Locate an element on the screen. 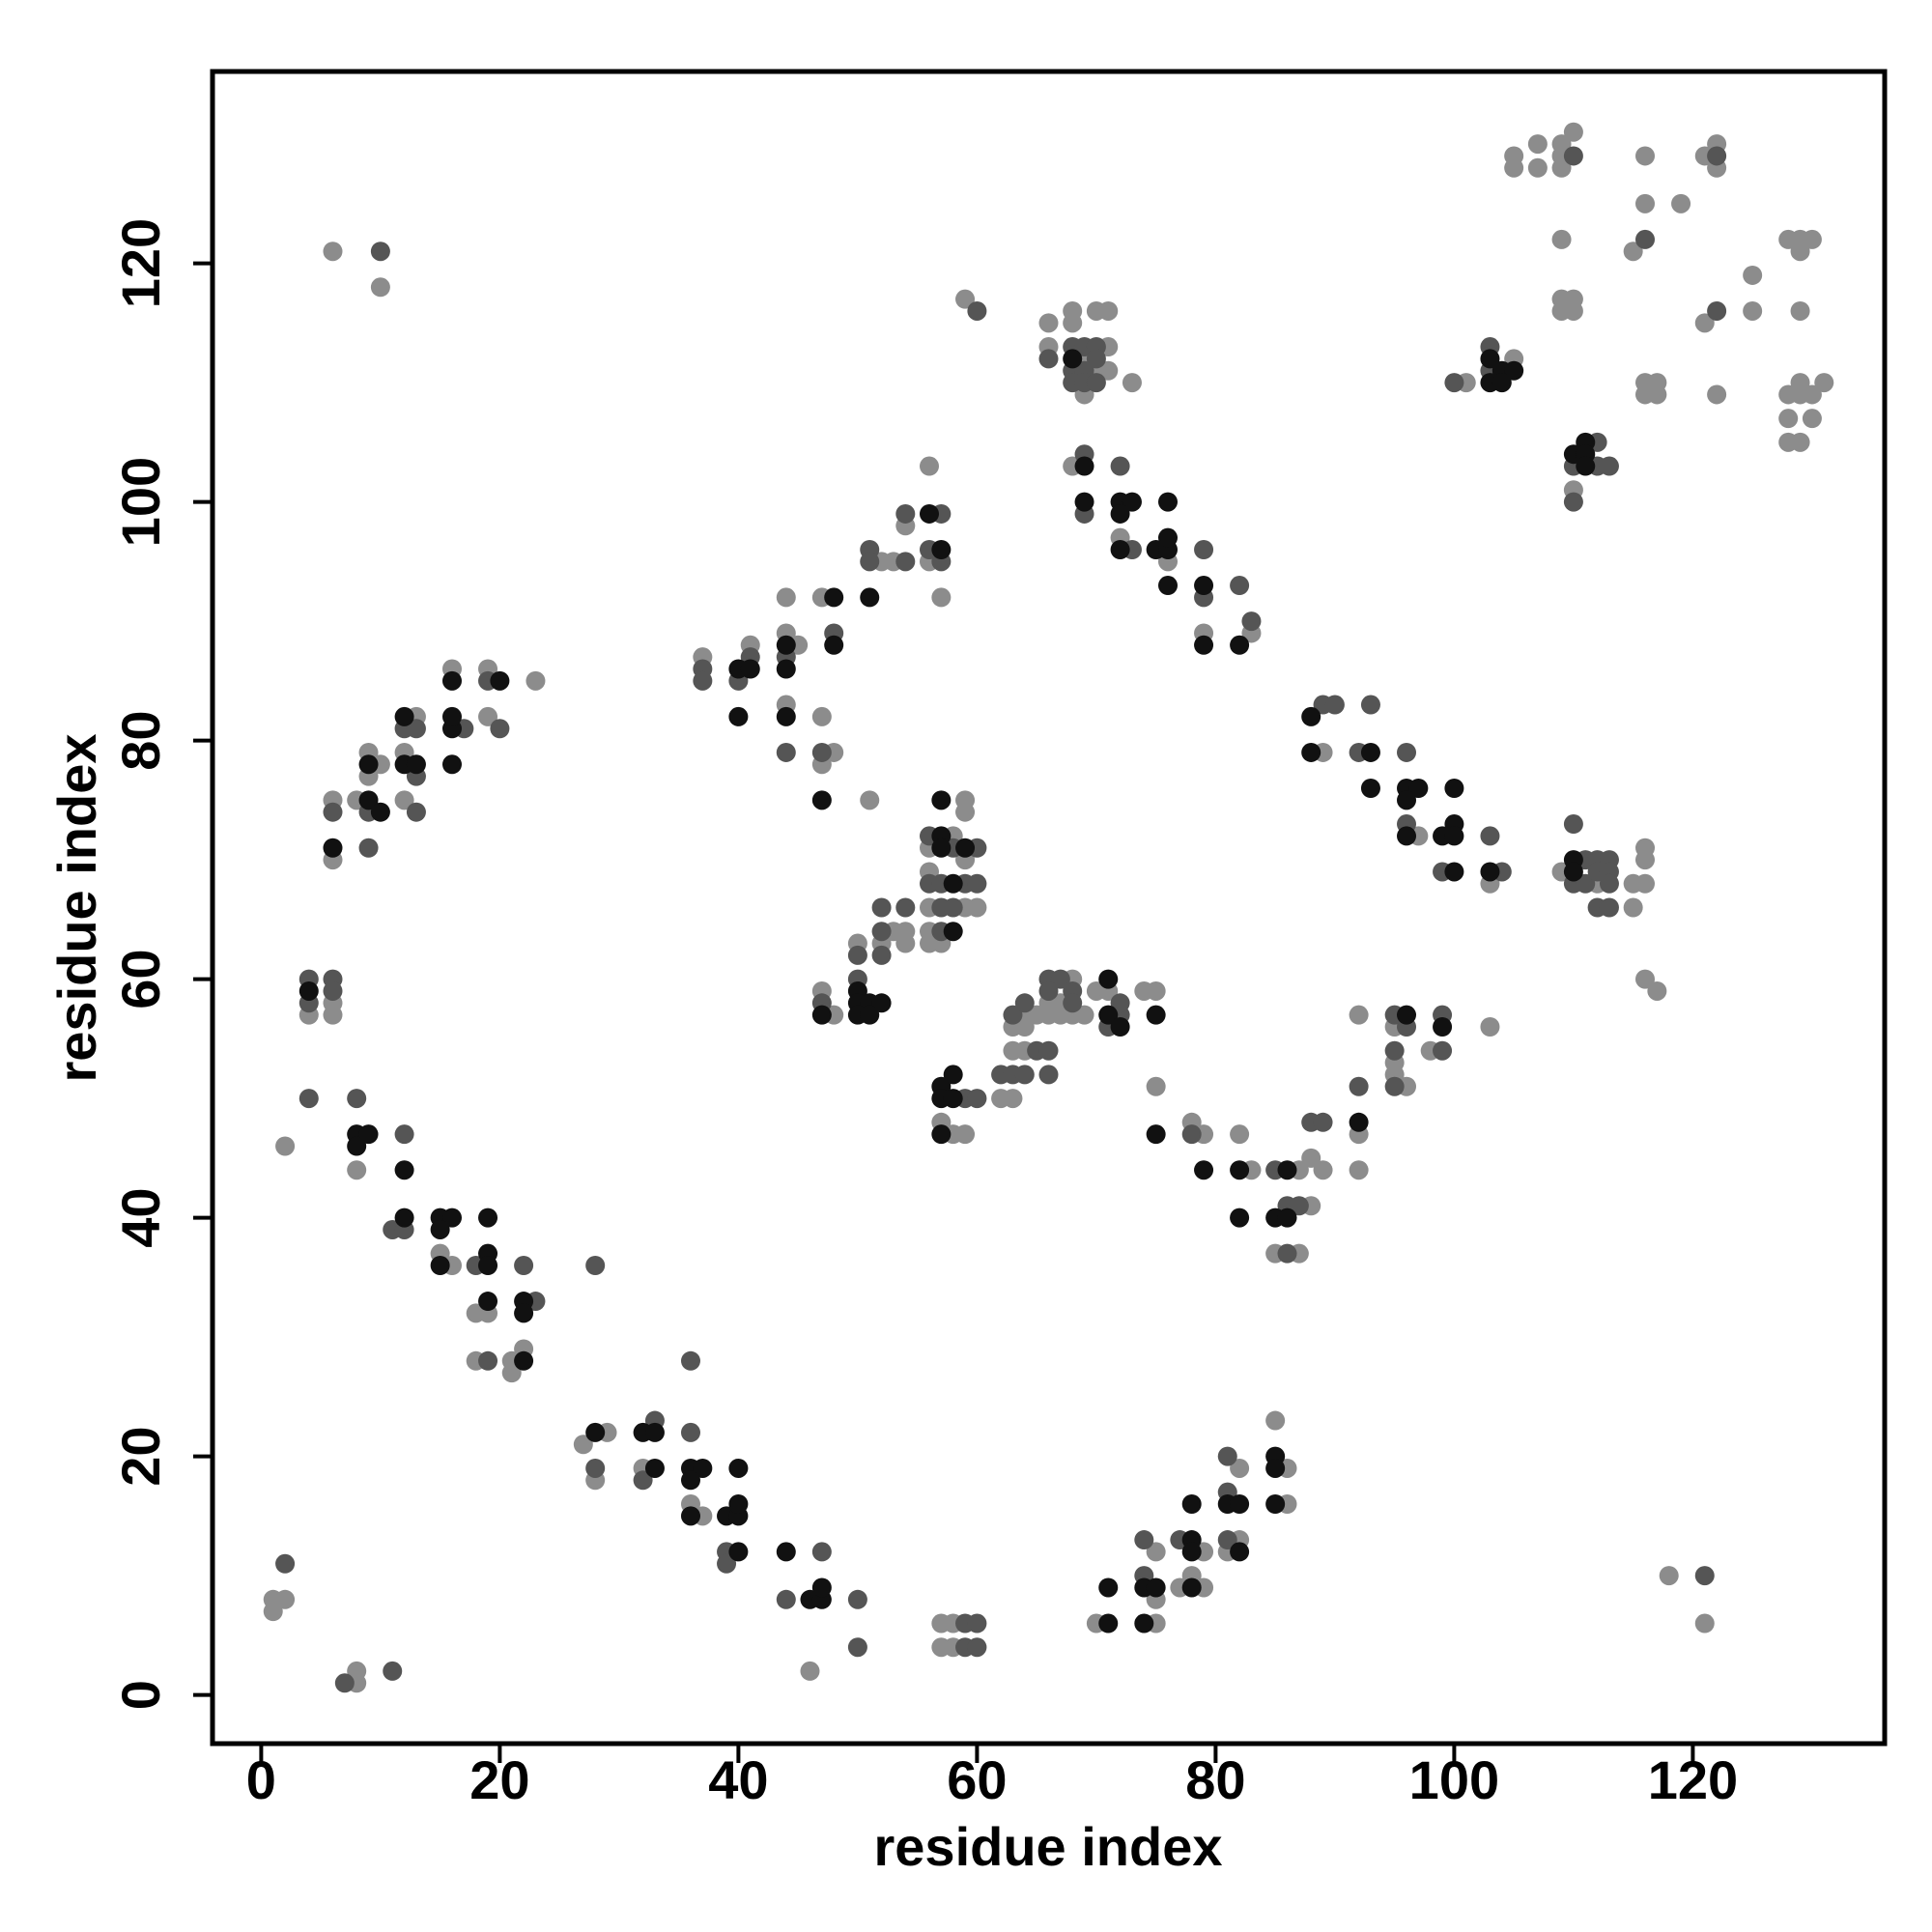 This screenshot has height=1932, width=1932. y-tick-label: 60 is located at coordinates (140, 979).